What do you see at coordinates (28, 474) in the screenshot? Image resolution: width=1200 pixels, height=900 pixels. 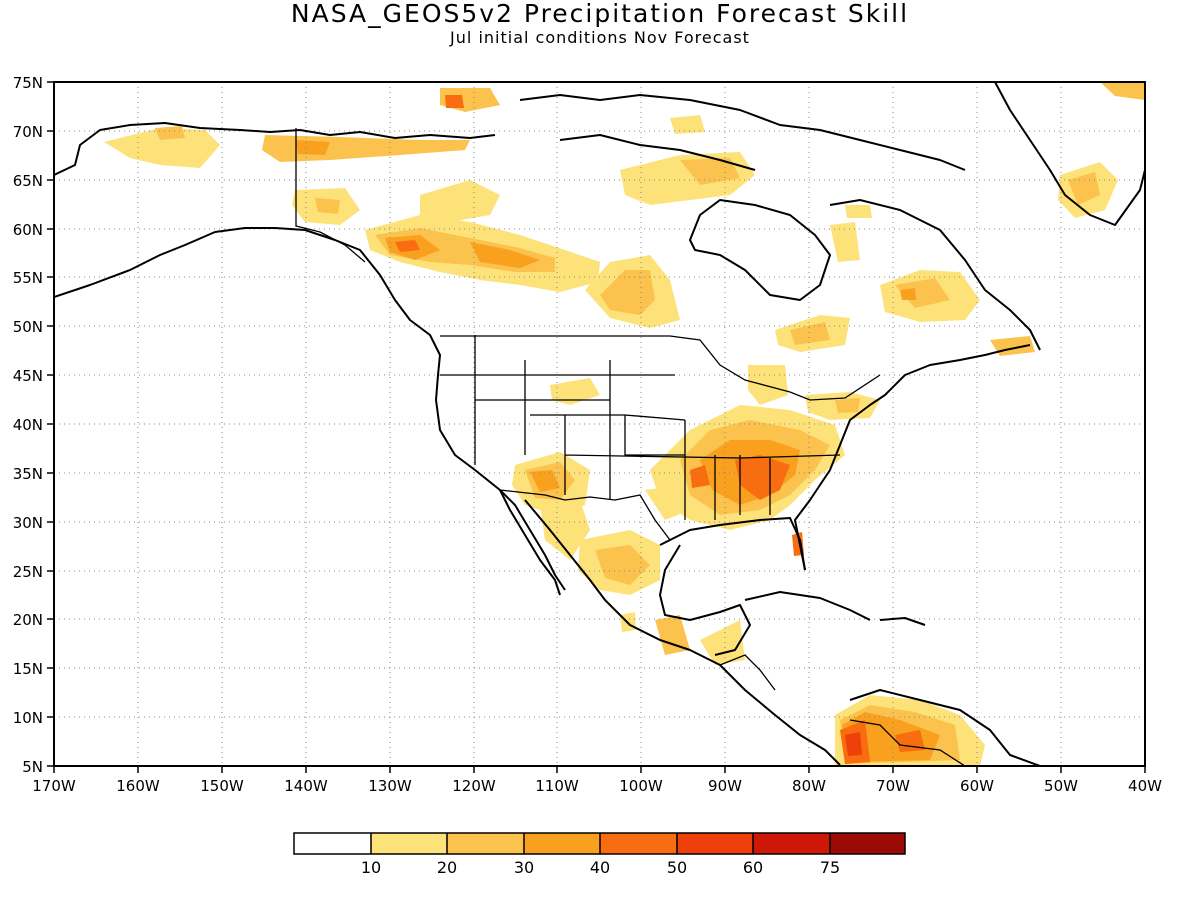 I see `lat-label: 35N` at bounding box center [28, 474].